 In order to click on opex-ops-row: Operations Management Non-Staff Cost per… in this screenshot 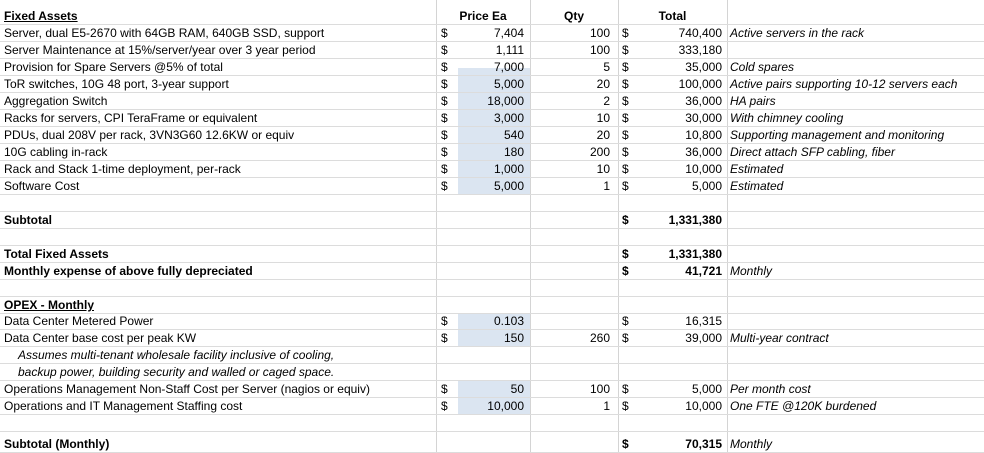, I will do `click(492, 389)`.